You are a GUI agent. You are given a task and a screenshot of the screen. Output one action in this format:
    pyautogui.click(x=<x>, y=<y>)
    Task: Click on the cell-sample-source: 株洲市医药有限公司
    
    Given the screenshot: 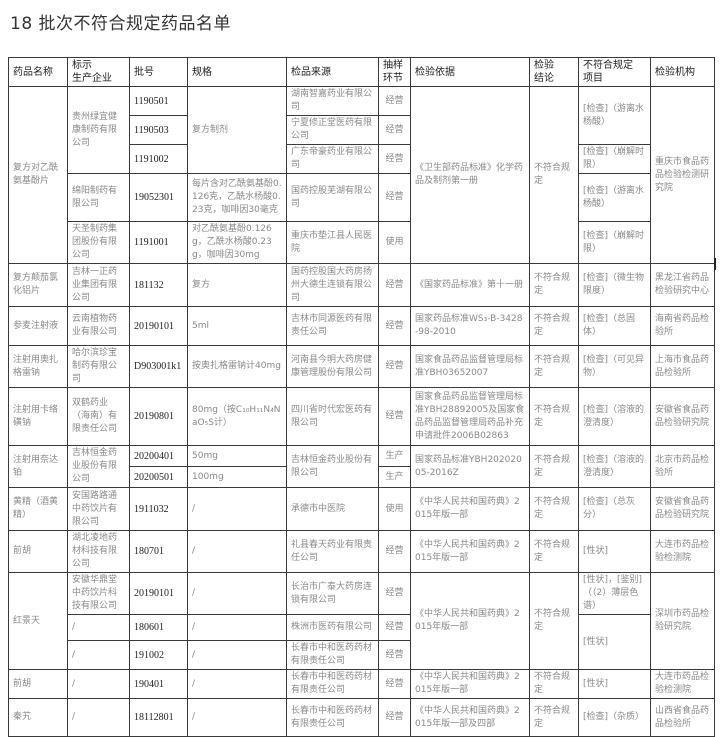 What is the action you would take?
    pyautogui.click(x=332, y=627)
    